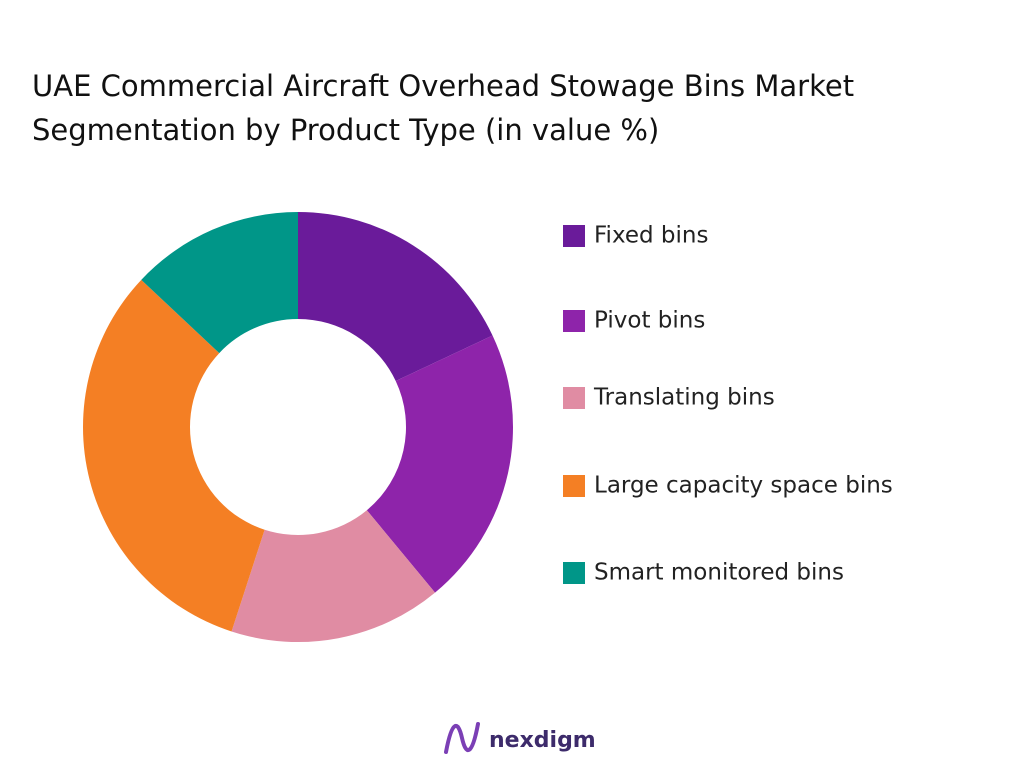 The image size is (1024, 768). Describe the element at coordinates (684, 398) in the screenshot. I see `legend-label: Translating bins` at that location.